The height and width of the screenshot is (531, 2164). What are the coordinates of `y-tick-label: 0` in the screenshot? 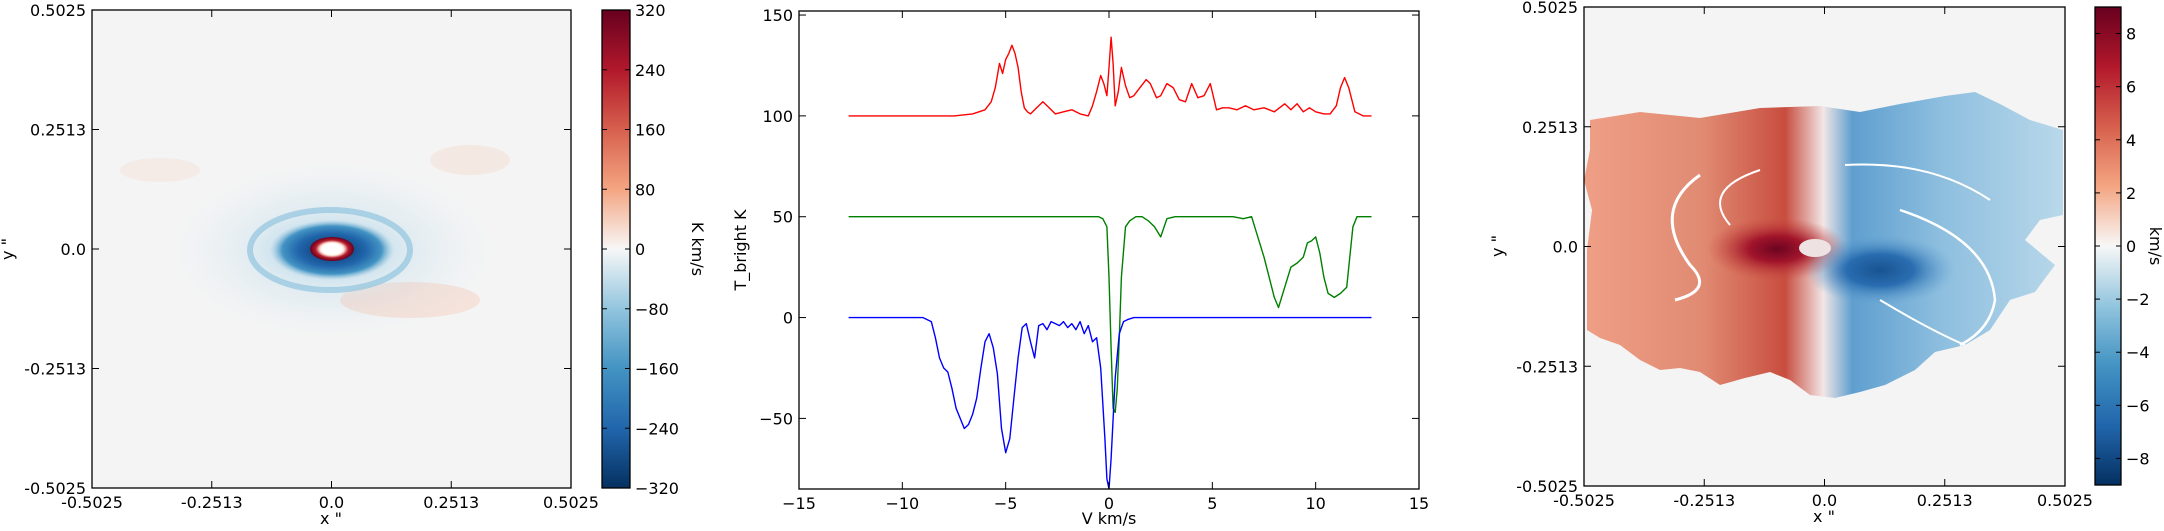 It's located at (788, 318).